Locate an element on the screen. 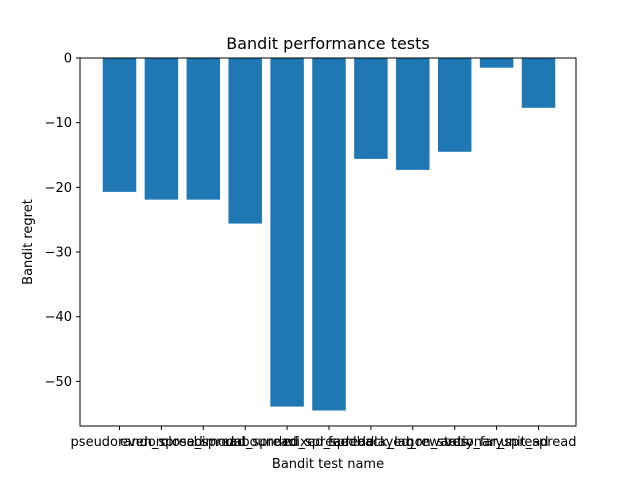 The image size is (640, 480). x-tick-label: non_stationary is located at coordinates (454, 442).